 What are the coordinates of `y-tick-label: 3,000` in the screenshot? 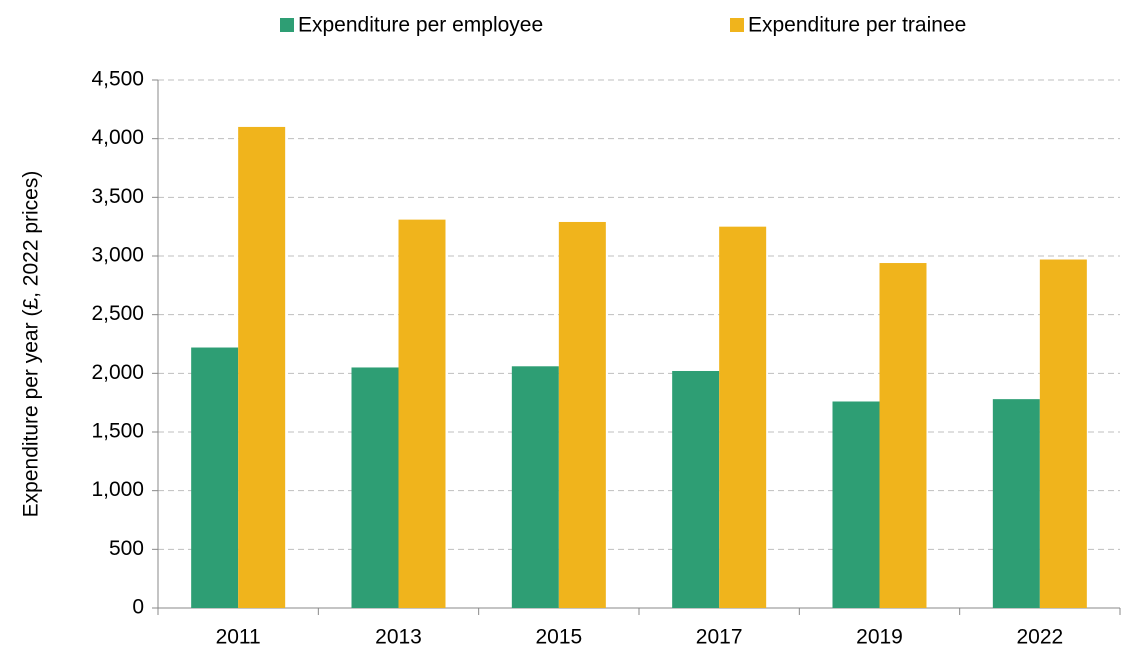 It's located at (117, 255).